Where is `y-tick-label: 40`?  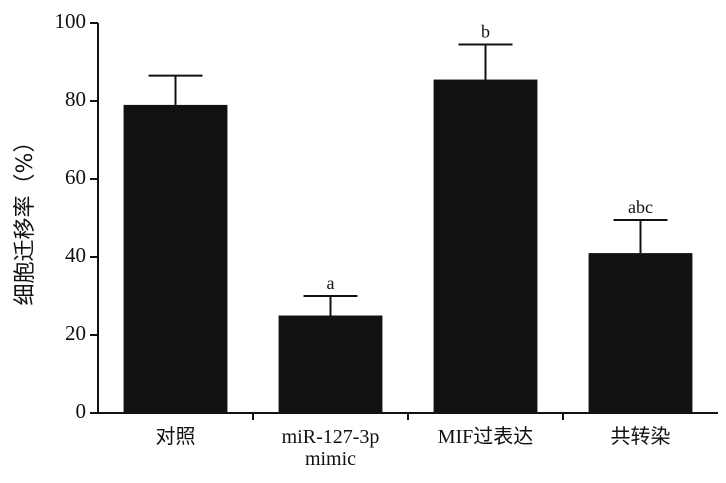 y-tick-label: 40 is located at coordinates (75, 255).